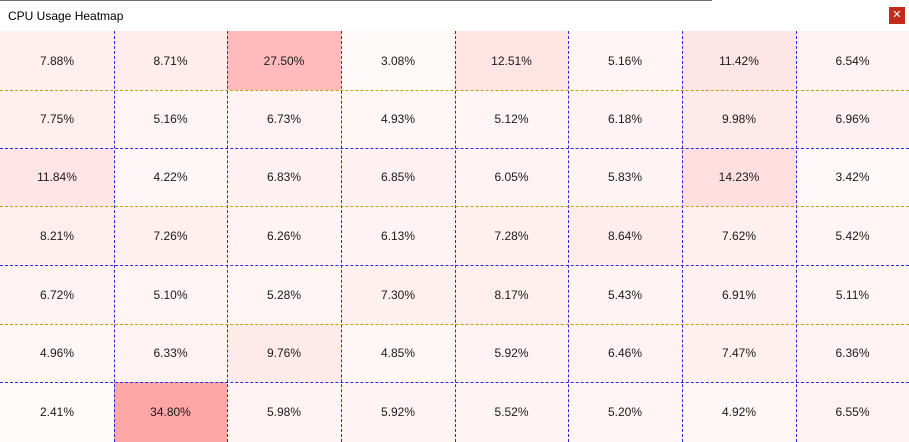  What do you see at coordinates (625, 235) in the screenshot?
I see `heatmap-cell: 8.64%` at bounding box center [625, 235].